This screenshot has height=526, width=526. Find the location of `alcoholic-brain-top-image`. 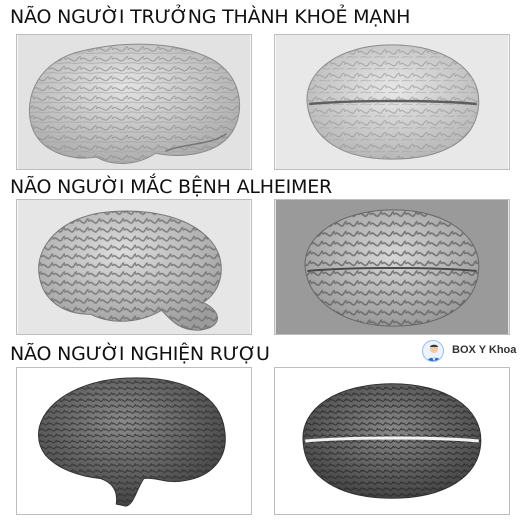

alcoholic-brain-top-image is located at coordinates (392, 441).